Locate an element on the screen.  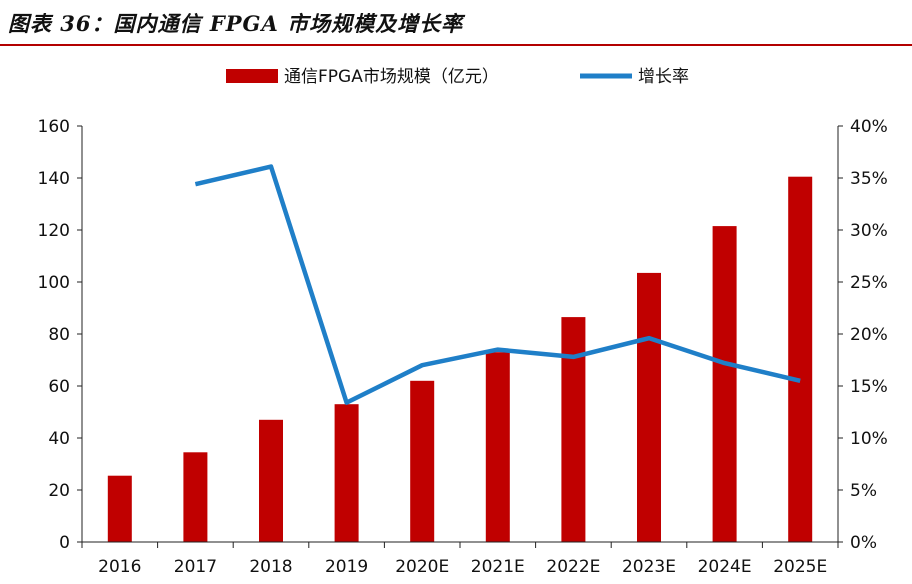
x-tick-label: 2021E is located at coordinates (498, 567).